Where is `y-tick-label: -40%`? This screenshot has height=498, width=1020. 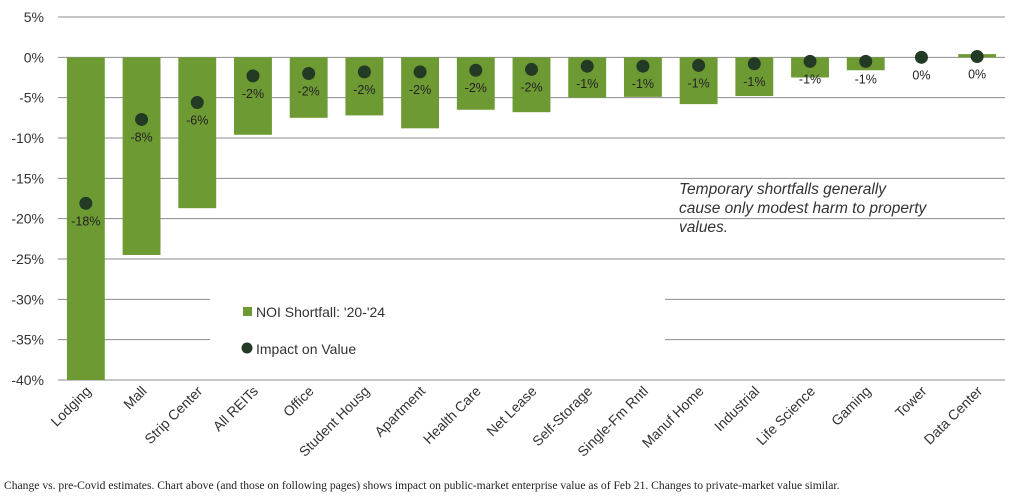
y-tick-label: -40% is located at coordinates (27, 380).